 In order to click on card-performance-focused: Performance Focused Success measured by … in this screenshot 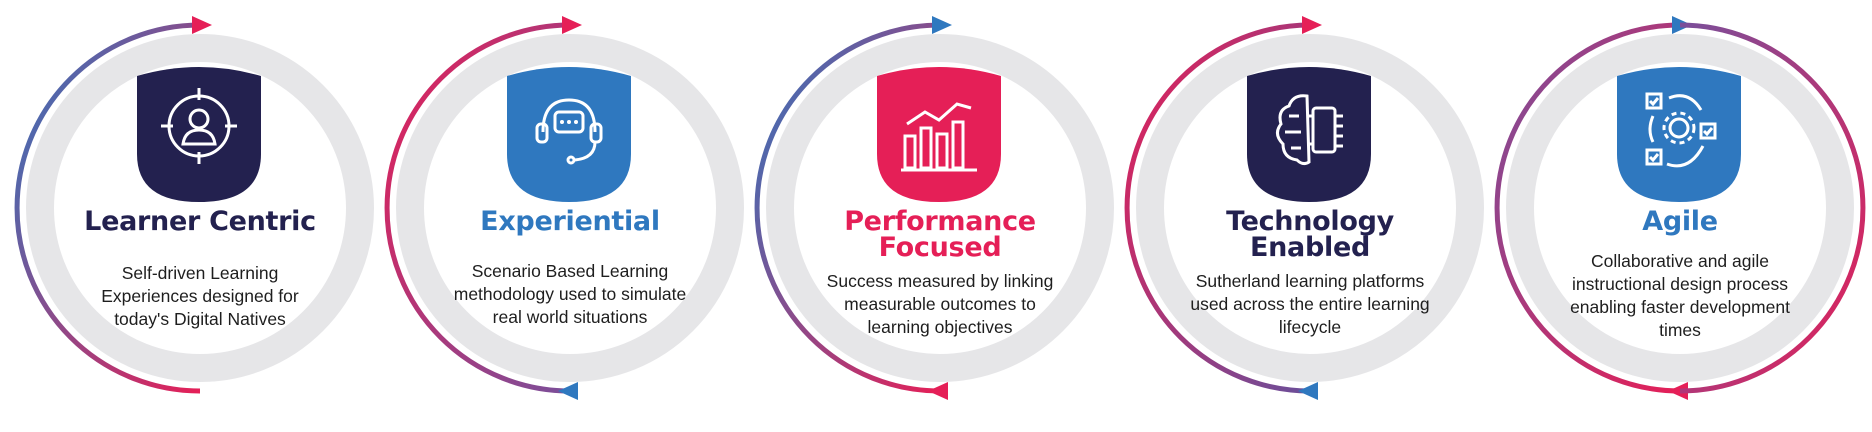, I will do `click(940, 213)`.